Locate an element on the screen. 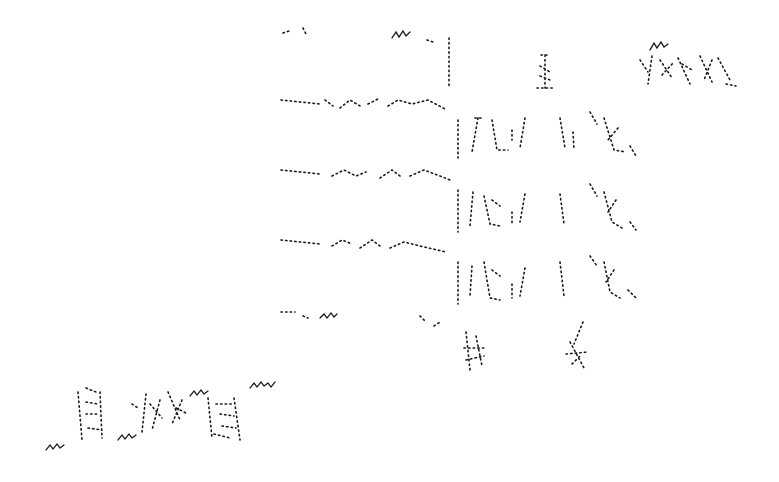 This screenshot has width=779, height=482. bottom-squiggle is located at coordinates (328, 315).